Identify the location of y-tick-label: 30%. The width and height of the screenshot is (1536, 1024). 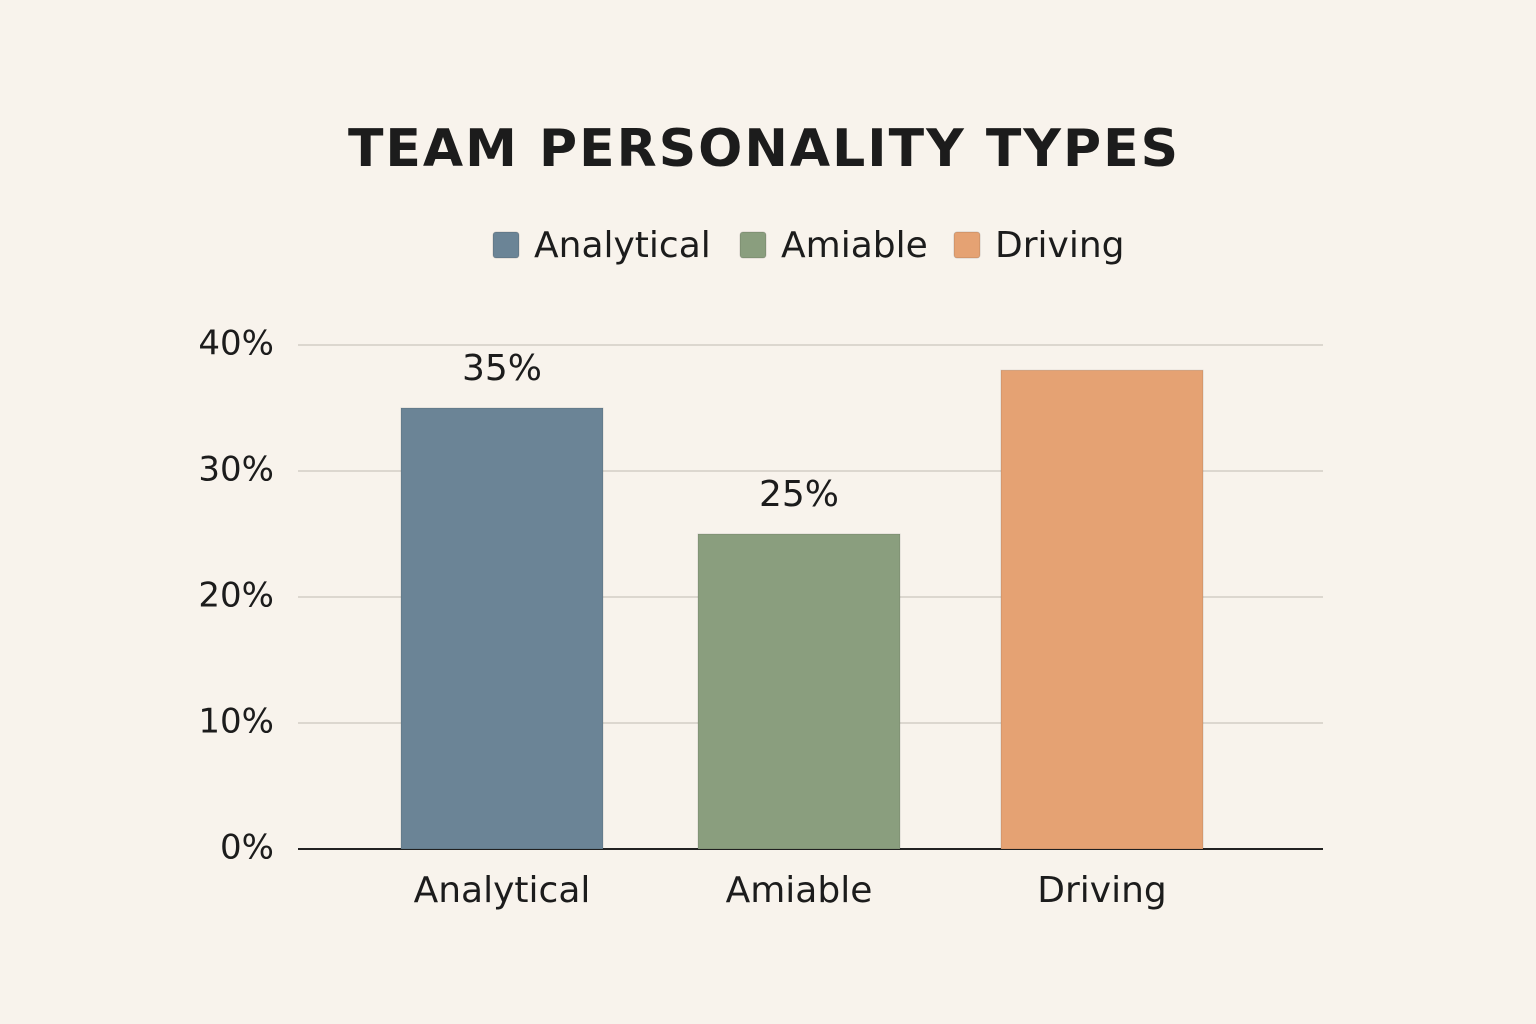
(236, 470).